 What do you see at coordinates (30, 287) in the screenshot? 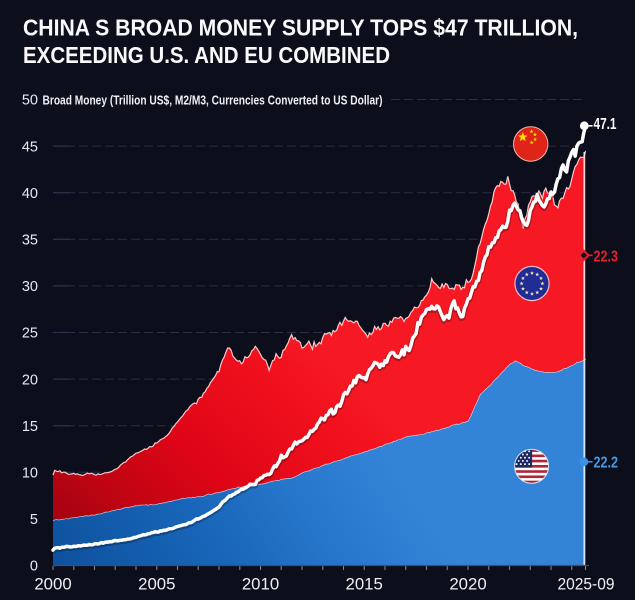
I see `svg-text: 30` at bounding box center [30, 287].